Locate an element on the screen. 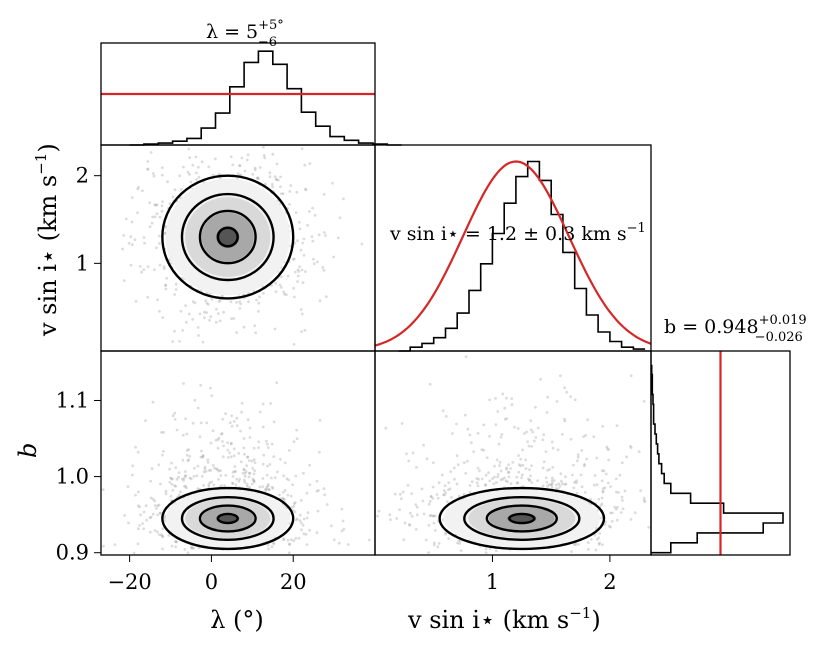 The image size is (831, 651). y-tick-label-vsini: 2 is located at coordinates (82, 176).